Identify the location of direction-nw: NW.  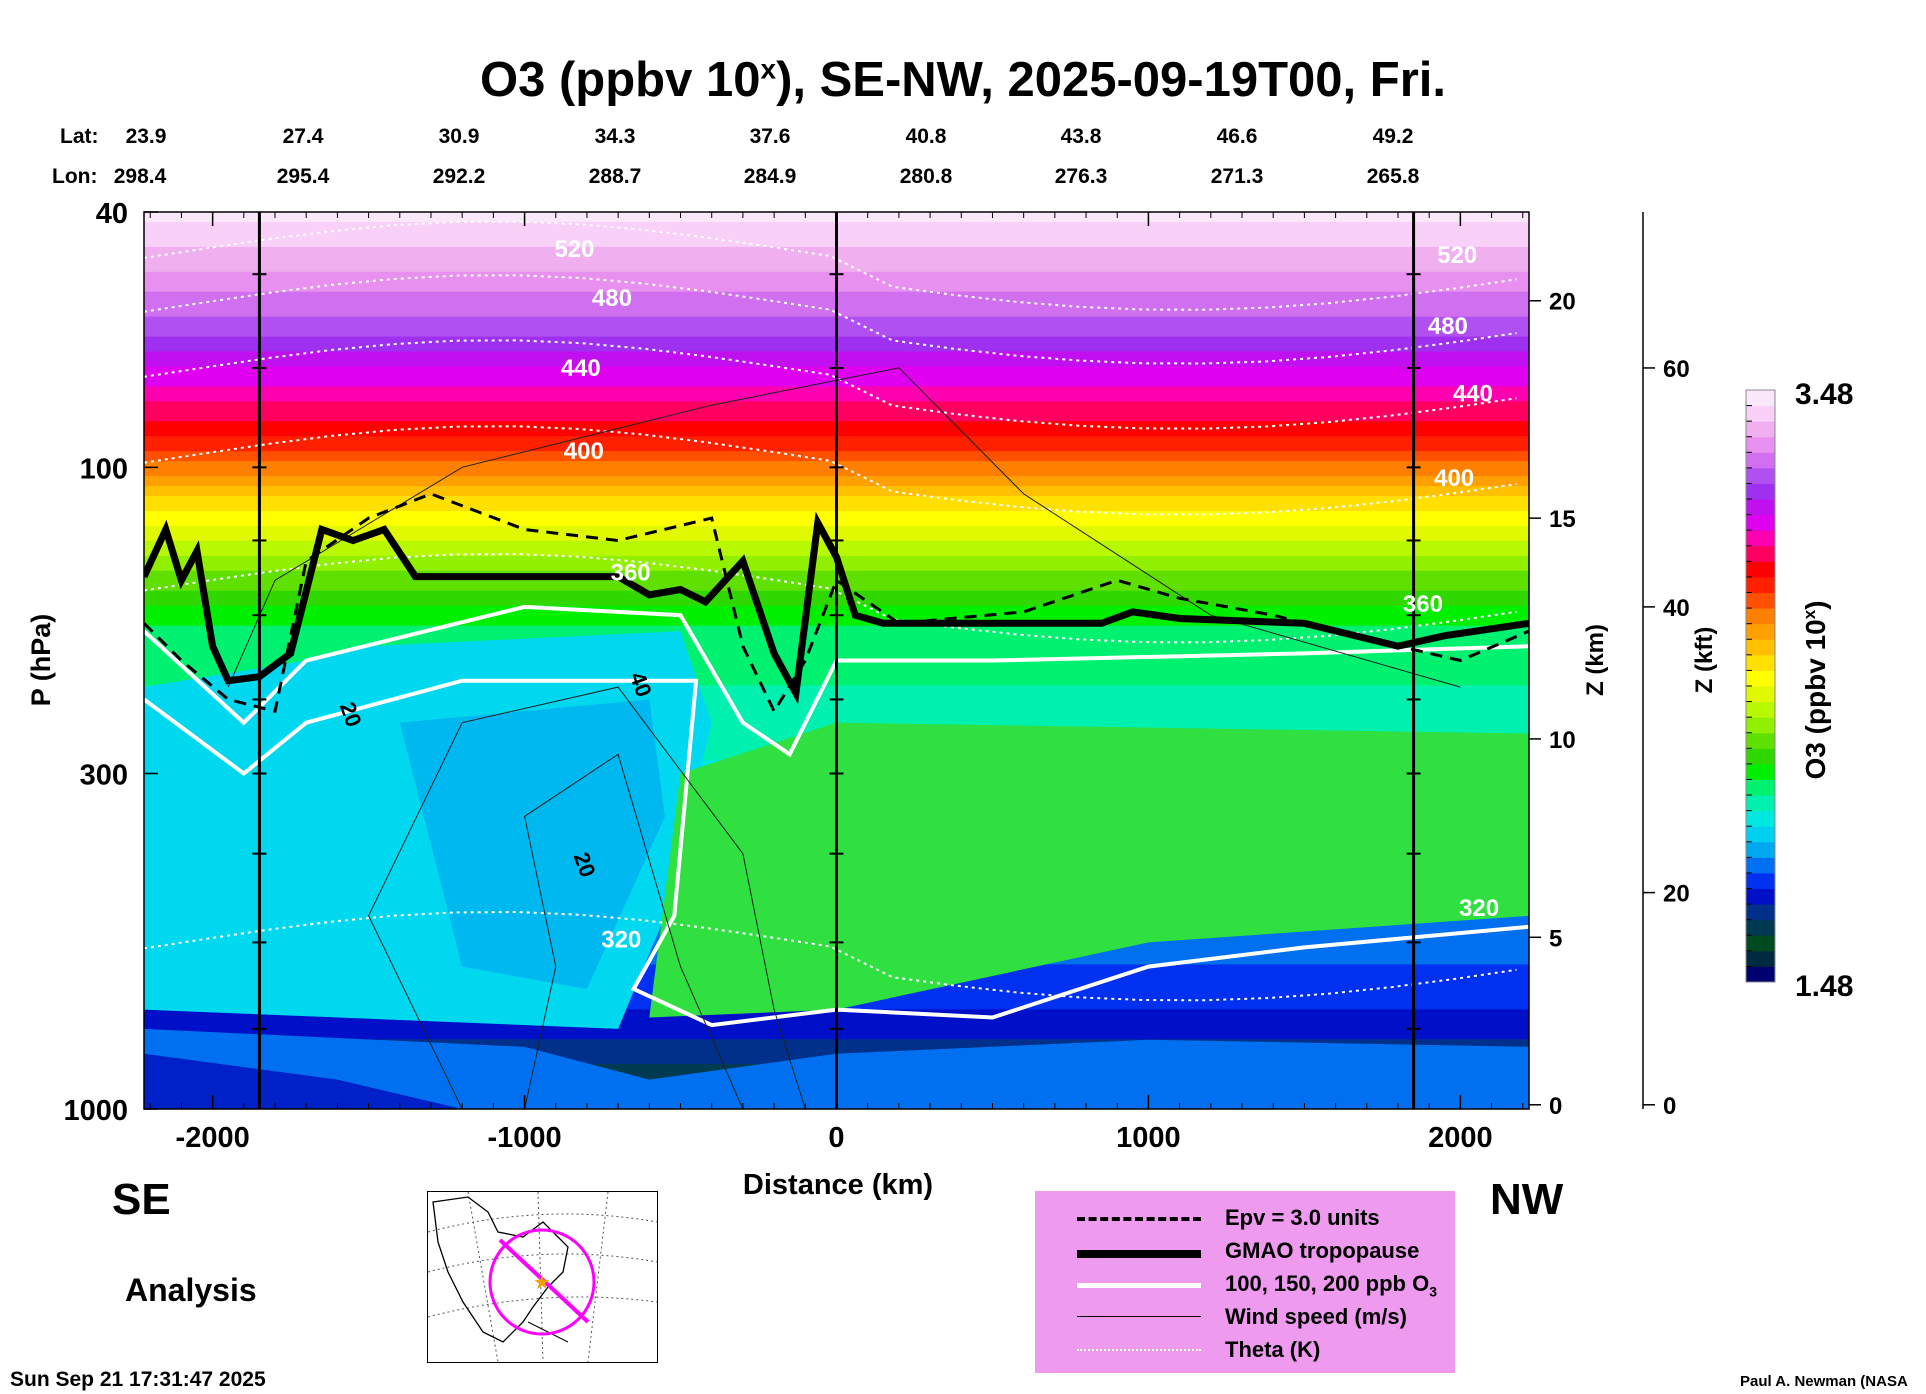
(1527, 1199).